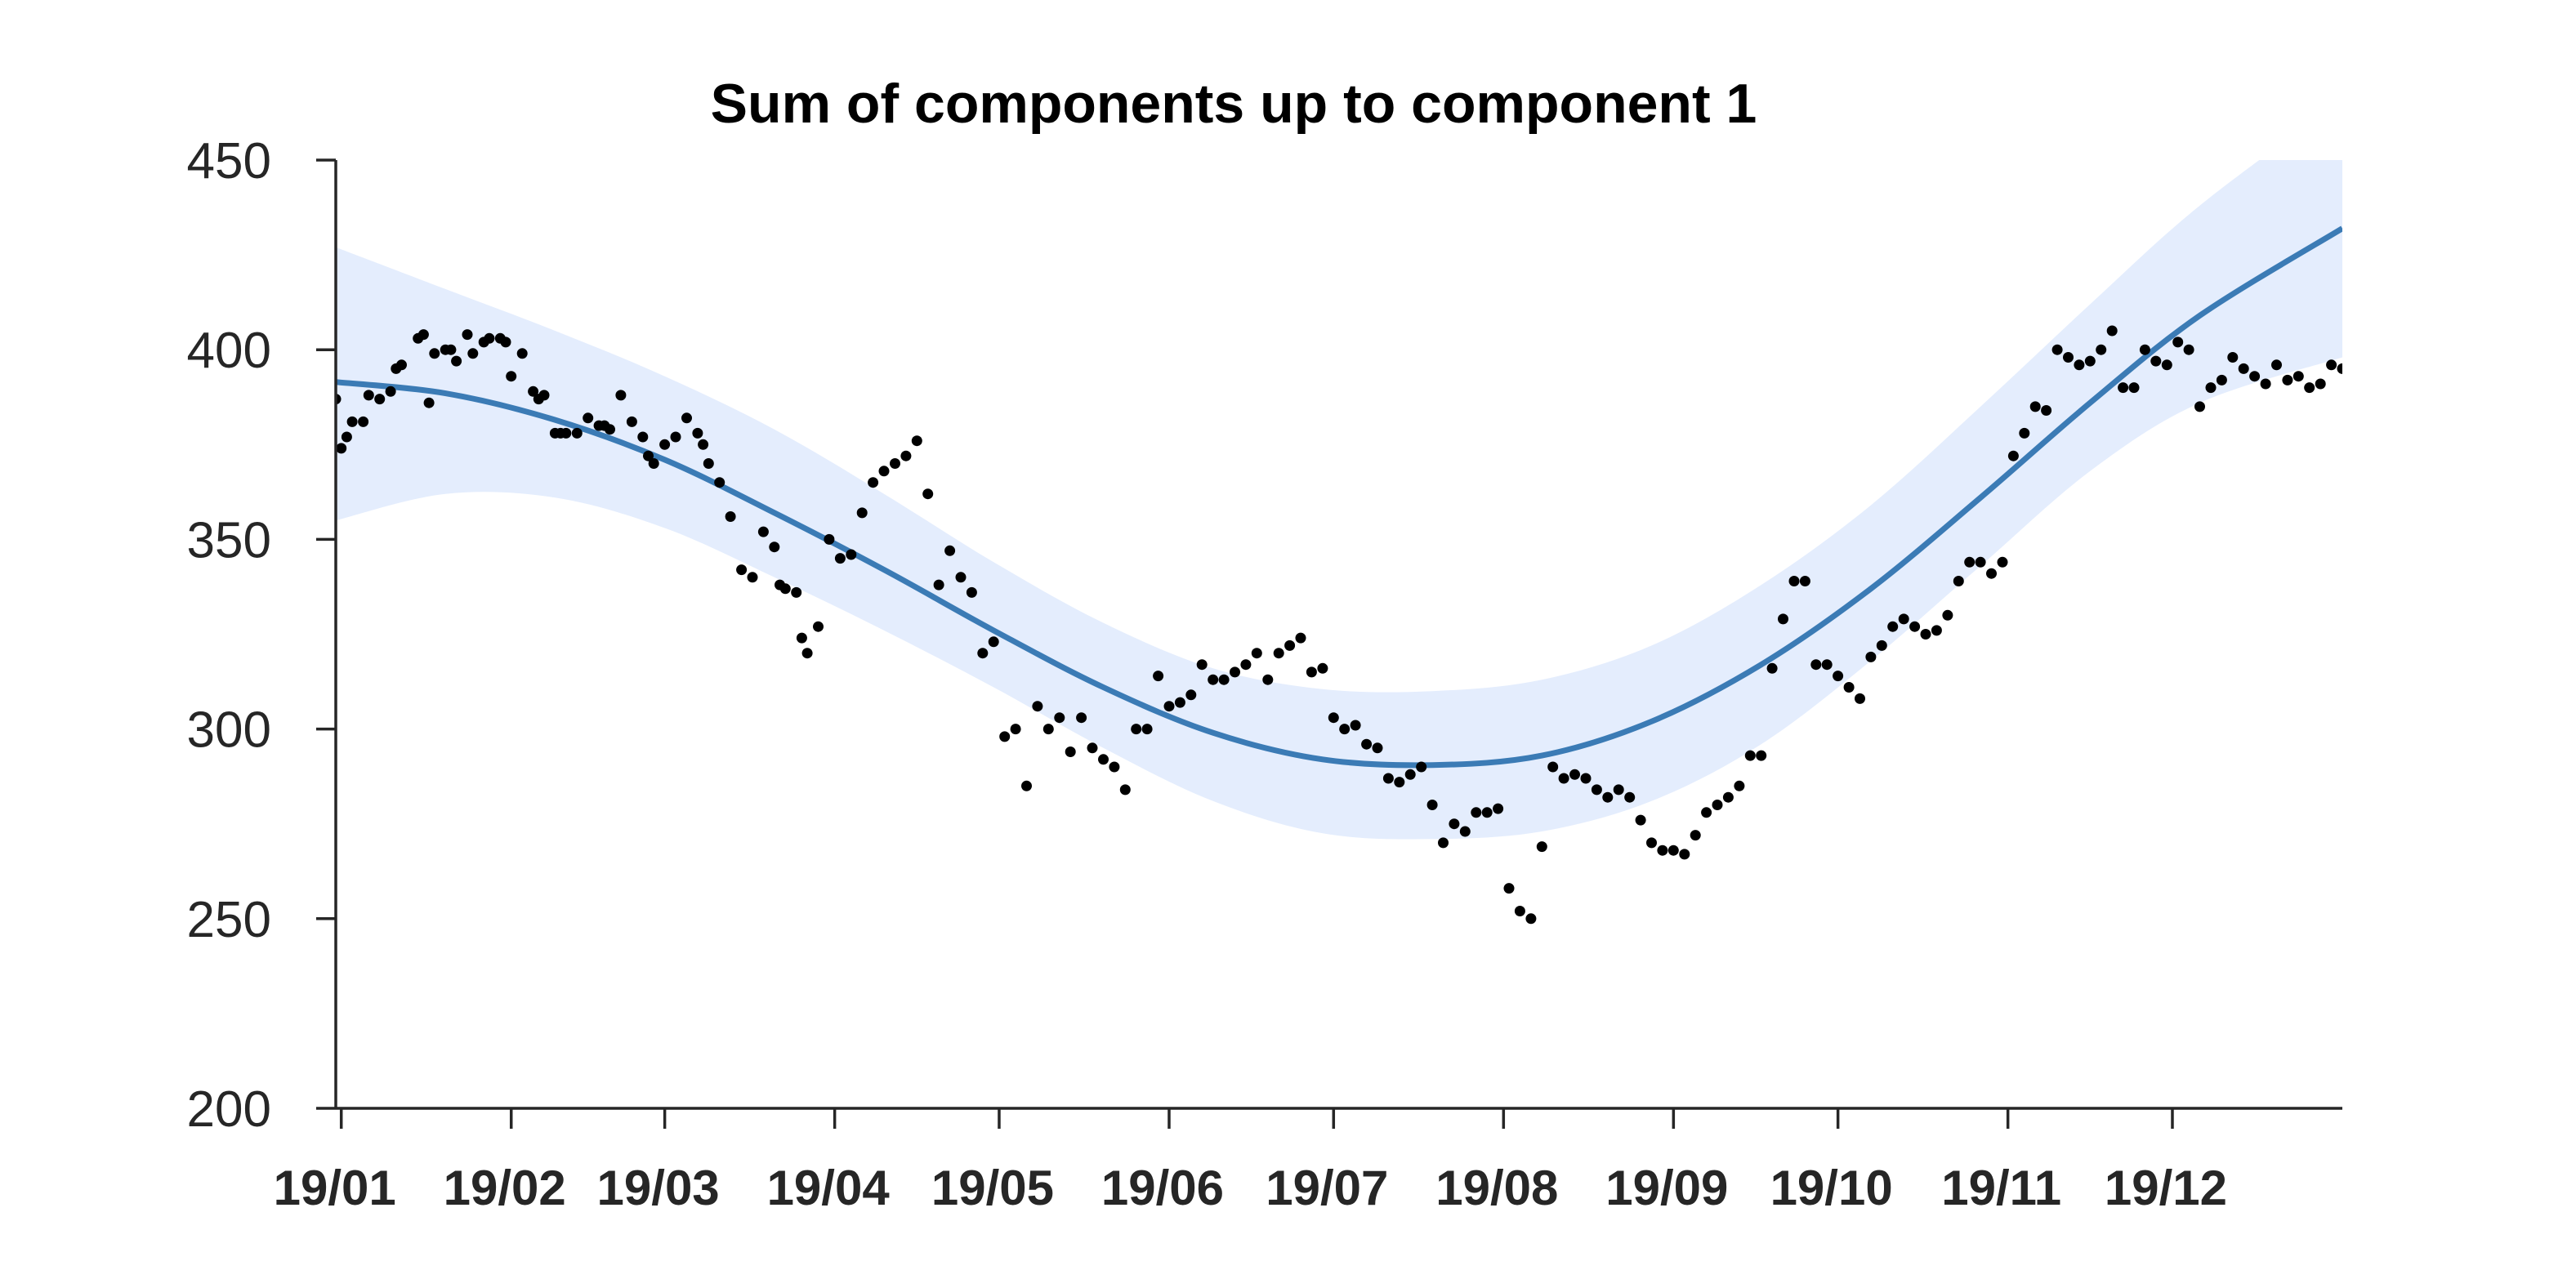  Describe the element at coordinates (829, 1188) in the screenshot. I see `x-tick-label: 19/04` at that location.